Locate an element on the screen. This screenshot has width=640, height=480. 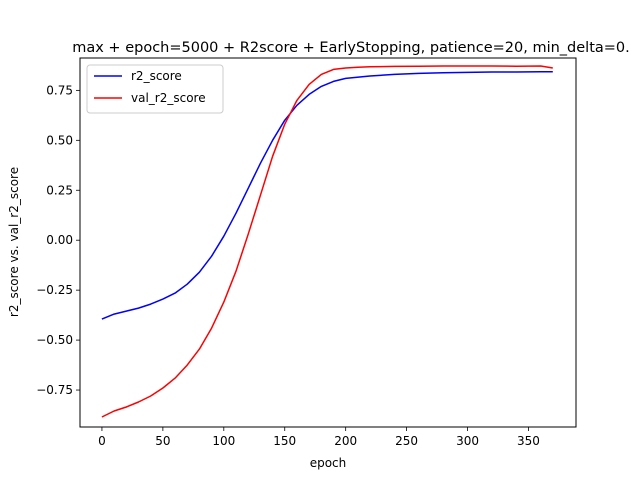
y-tick-label: 0.75 is located at coordinates (59, 90).